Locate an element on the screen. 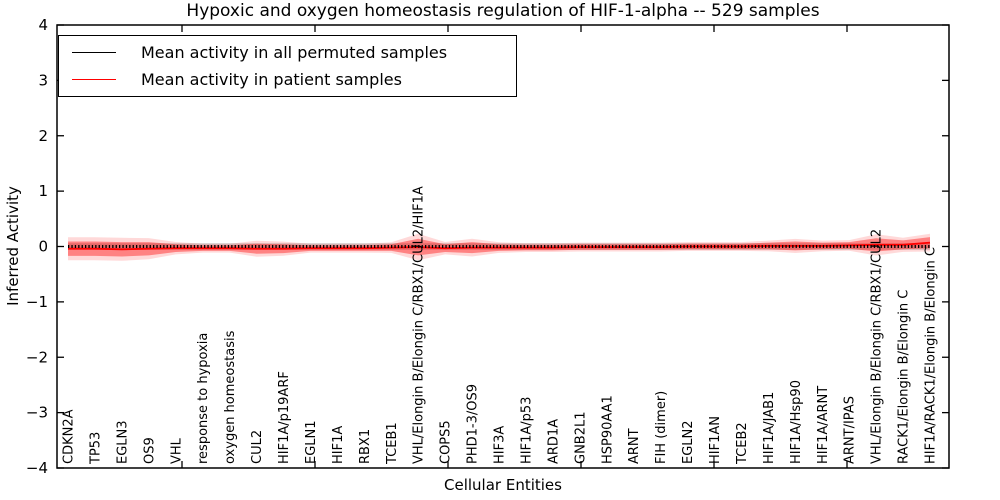 This screenshot has height=500, width=1000. patient-line-sample is located at coordinates (94, 79).